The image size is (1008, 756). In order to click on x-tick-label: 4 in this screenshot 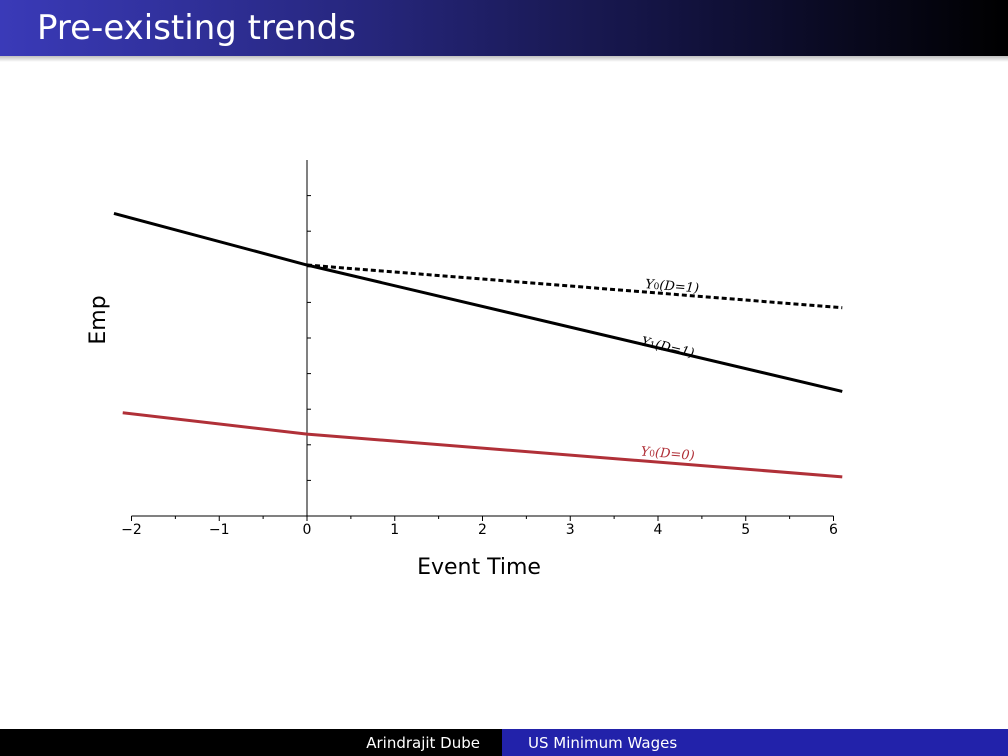, I will do `click(658, 530)`.